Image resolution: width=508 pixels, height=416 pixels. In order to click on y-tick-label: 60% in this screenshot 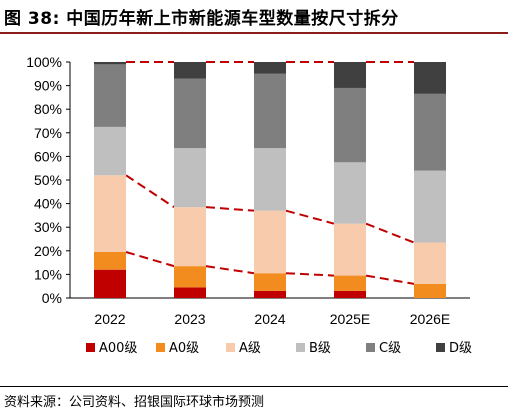, I will do `click(48, 156)`.